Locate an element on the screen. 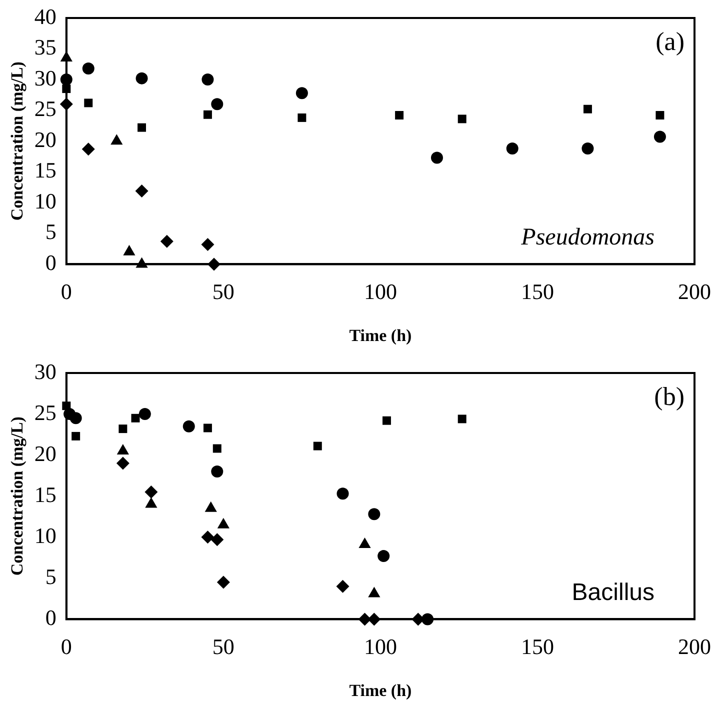 The height and width of the screenshot is (717, 721). y-tick-label: 35 is located at coordinates (45, 47).